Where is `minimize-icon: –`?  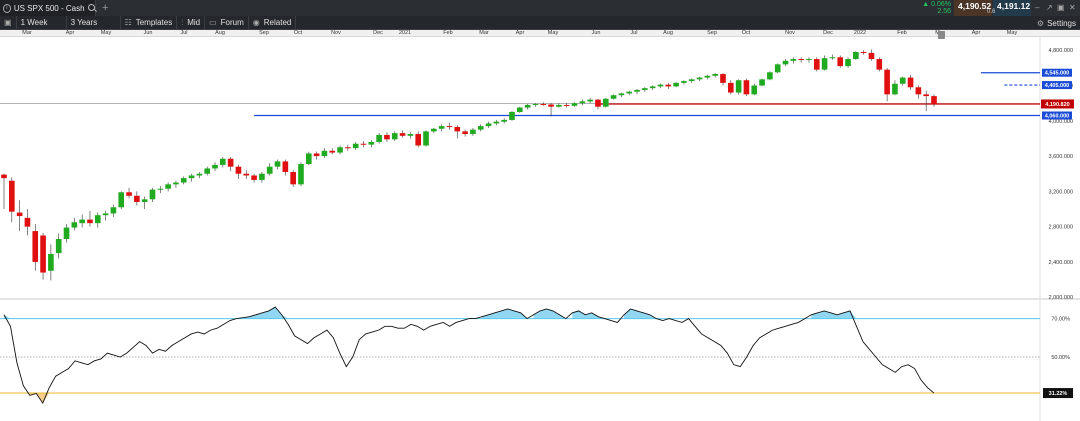
minimize-icon: – is located at coordinates (1037, 7).